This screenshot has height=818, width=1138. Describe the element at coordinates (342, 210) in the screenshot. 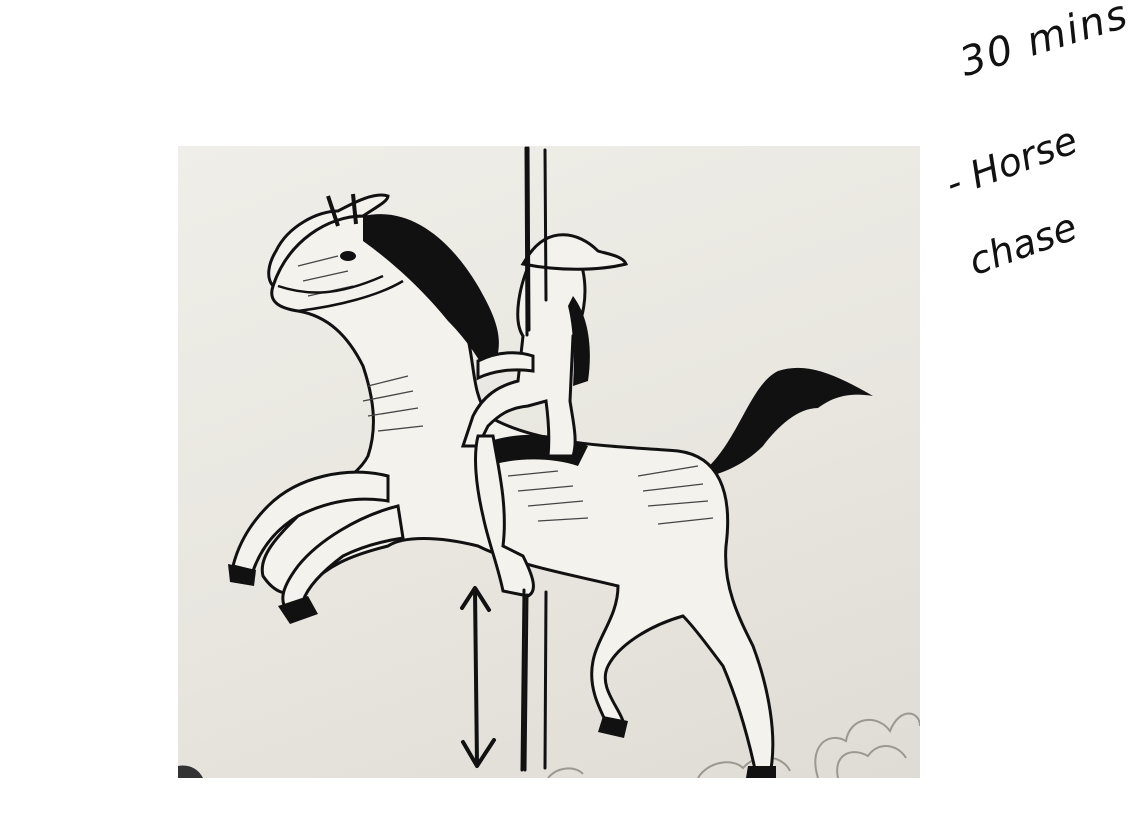

I see `horse-ears` at that location.